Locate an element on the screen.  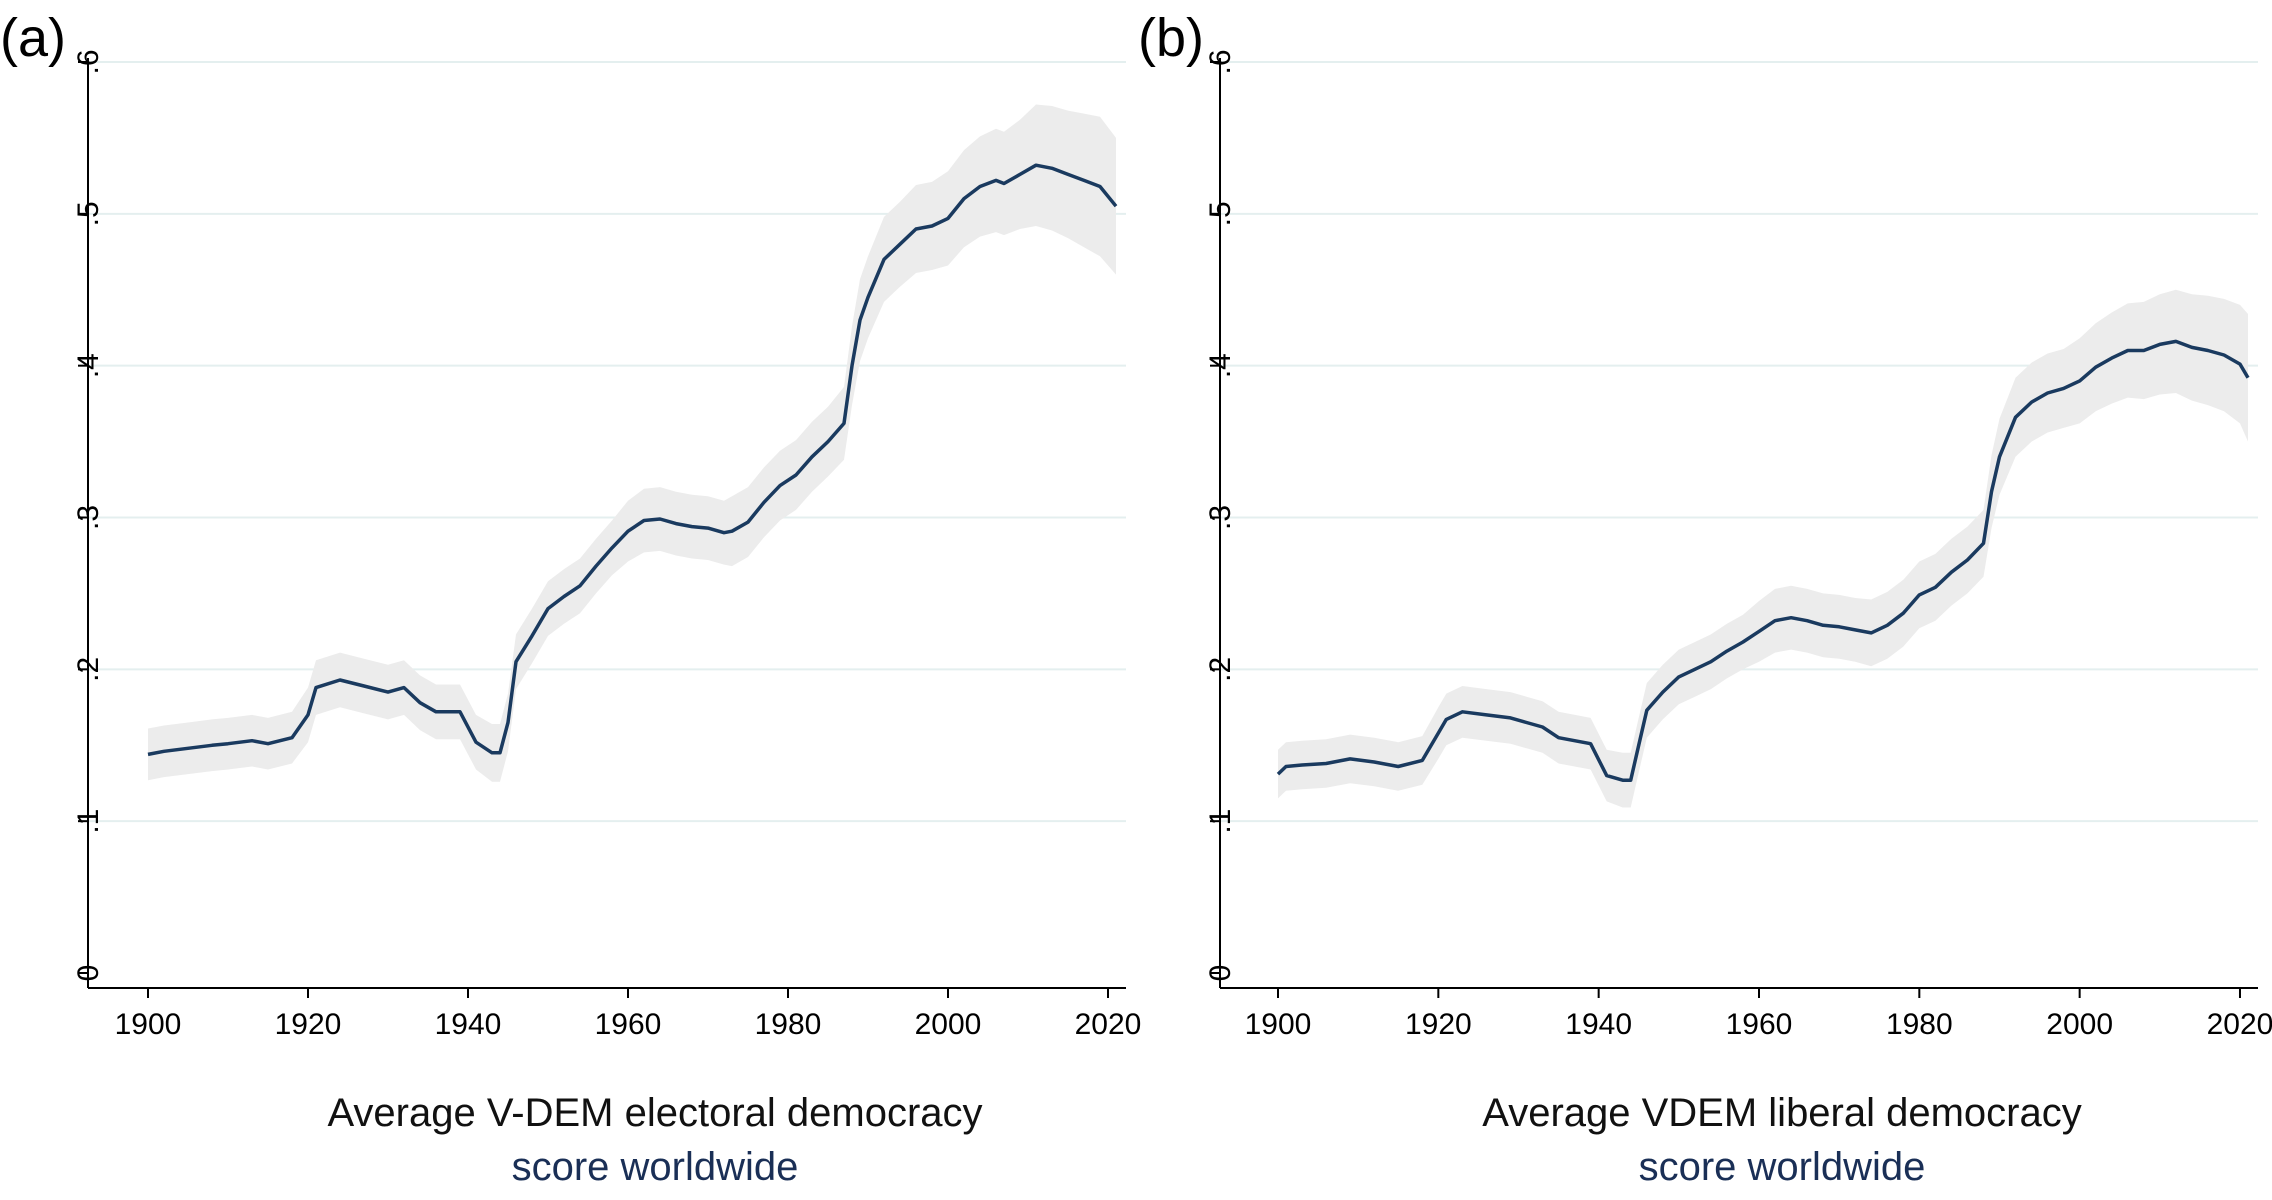
panel-label: (a) is located at coordinates (33, 38).